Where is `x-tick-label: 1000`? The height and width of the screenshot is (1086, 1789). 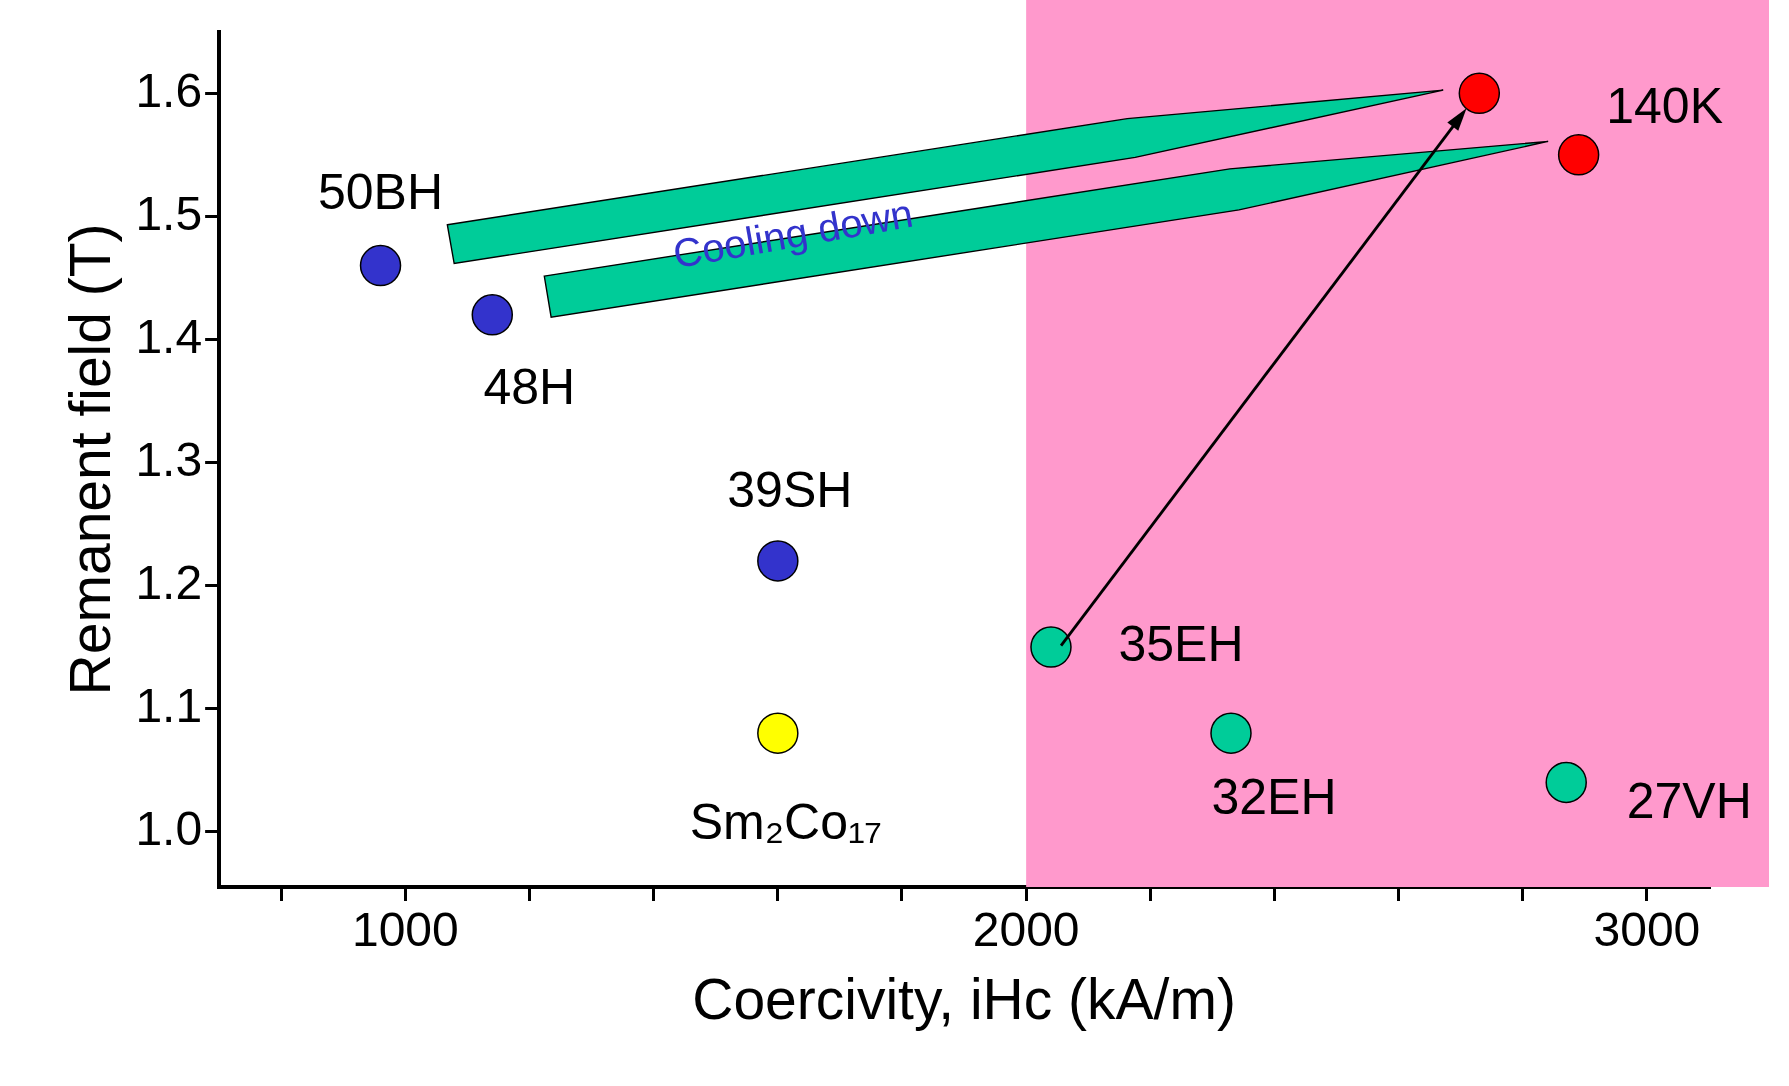 x-tick-label: 1000 is located at coordinates (405, 930).